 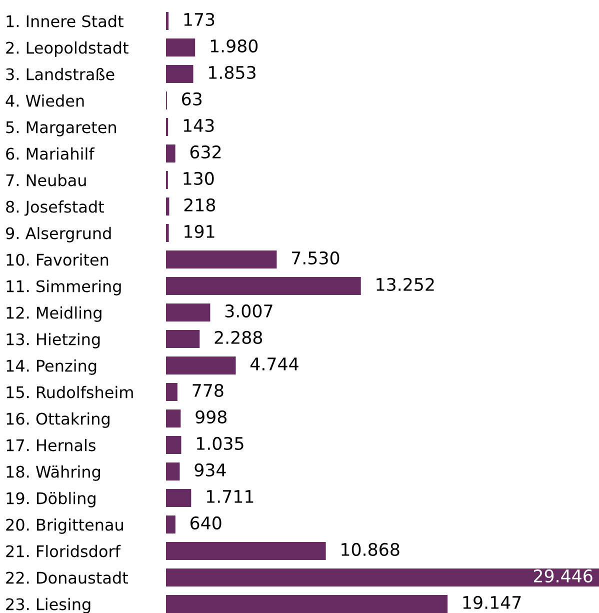 What do you see at coordinates (200, 205) in the screenshot?
I see `data-label: 218` at bounding box center [200, 205].